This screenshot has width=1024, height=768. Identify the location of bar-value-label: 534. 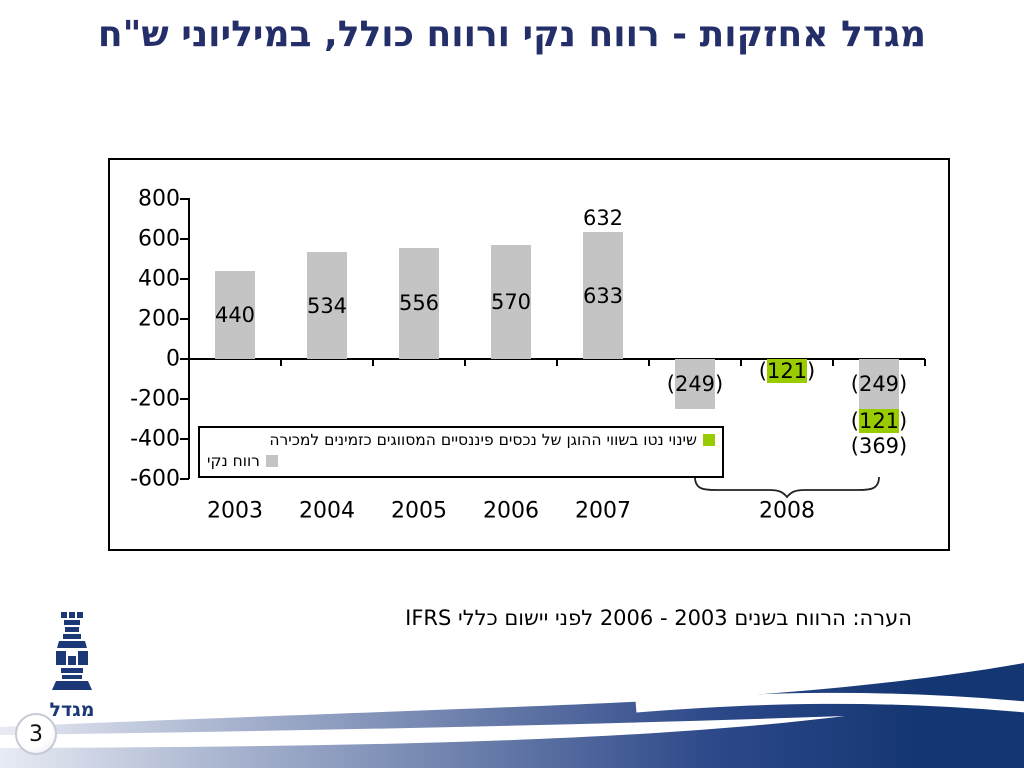
(327, 305).